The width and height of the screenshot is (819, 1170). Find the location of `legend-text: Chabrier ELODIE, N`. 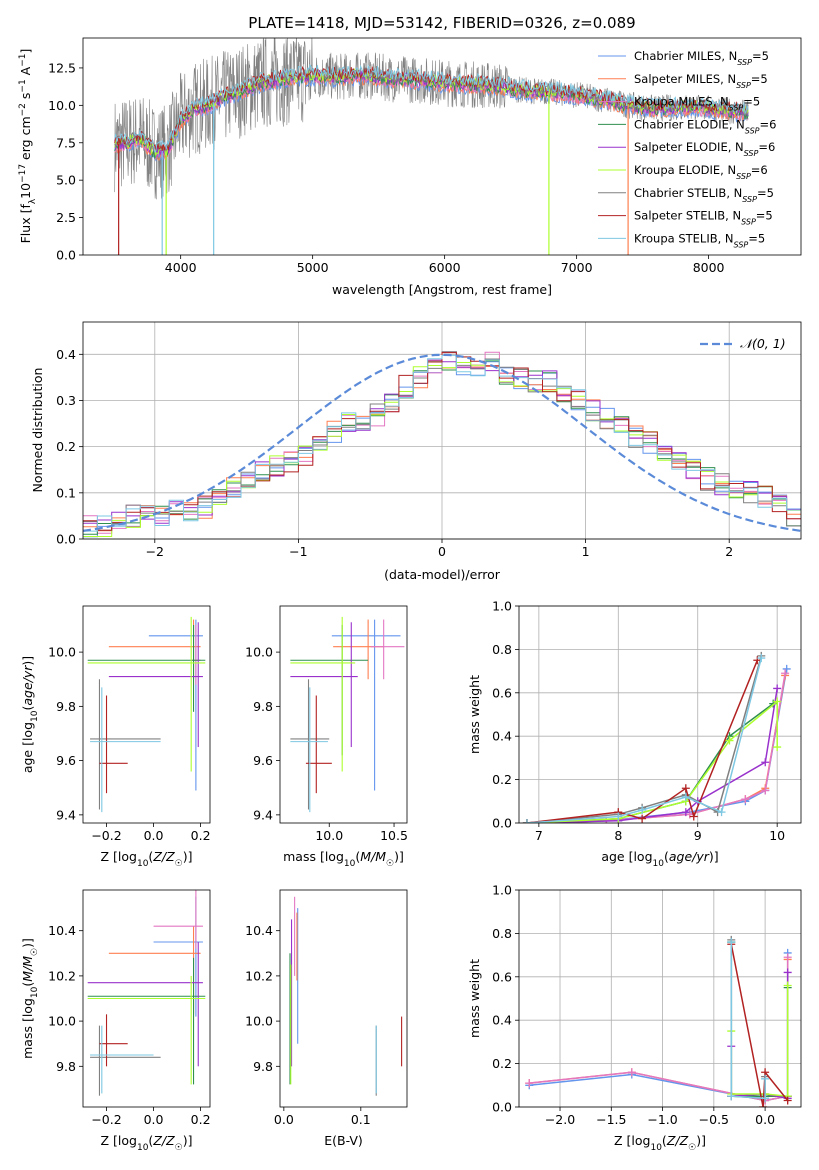

legend-text: Chabrier ELODIE, N is located at coordinates (689, 124).